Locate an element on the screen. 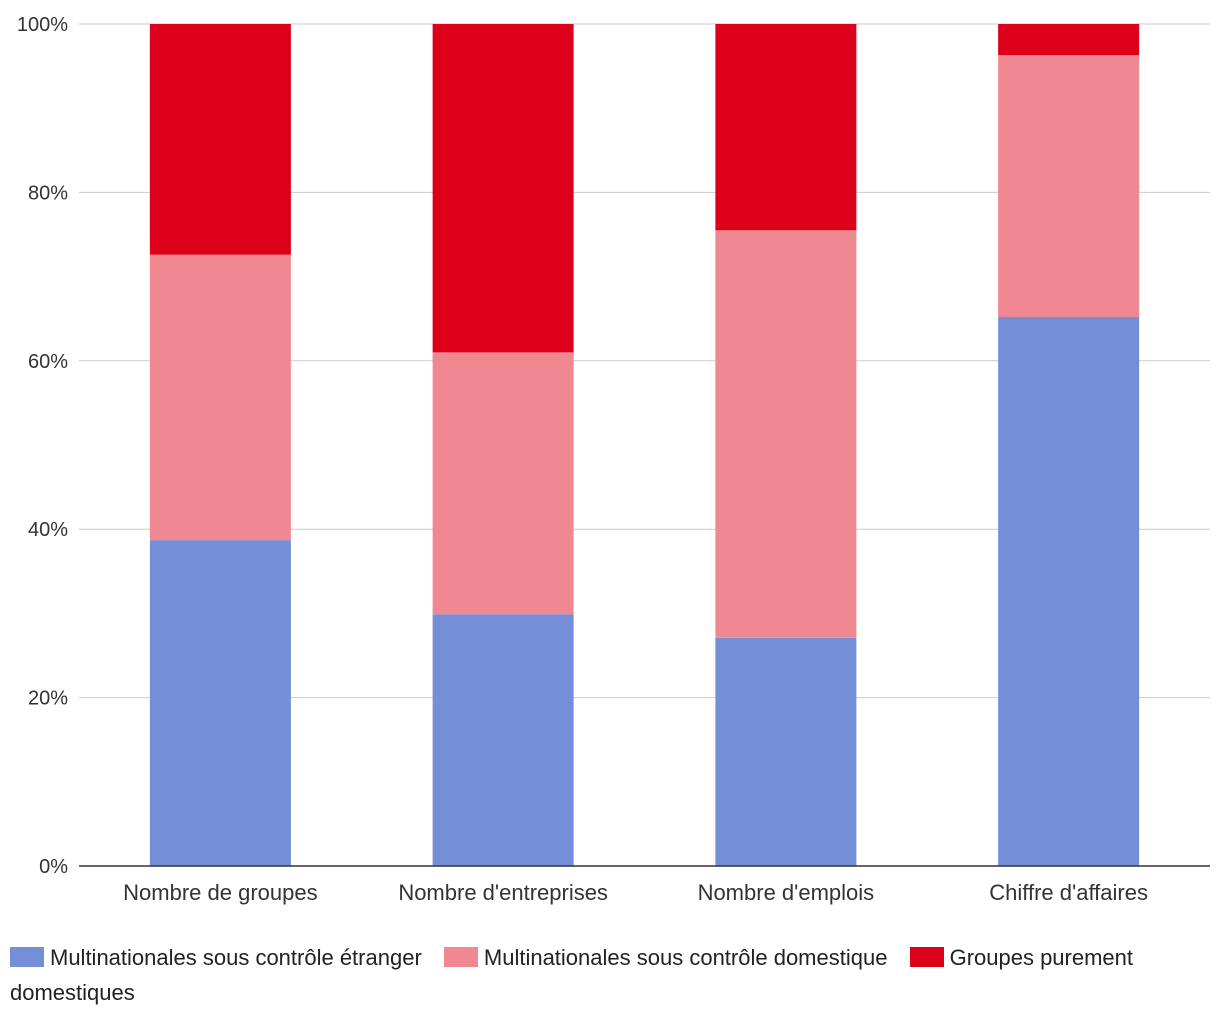 This screenshot has height=1020, width=1220. y-tick-label: 40% is located at coordinates (48, 530).